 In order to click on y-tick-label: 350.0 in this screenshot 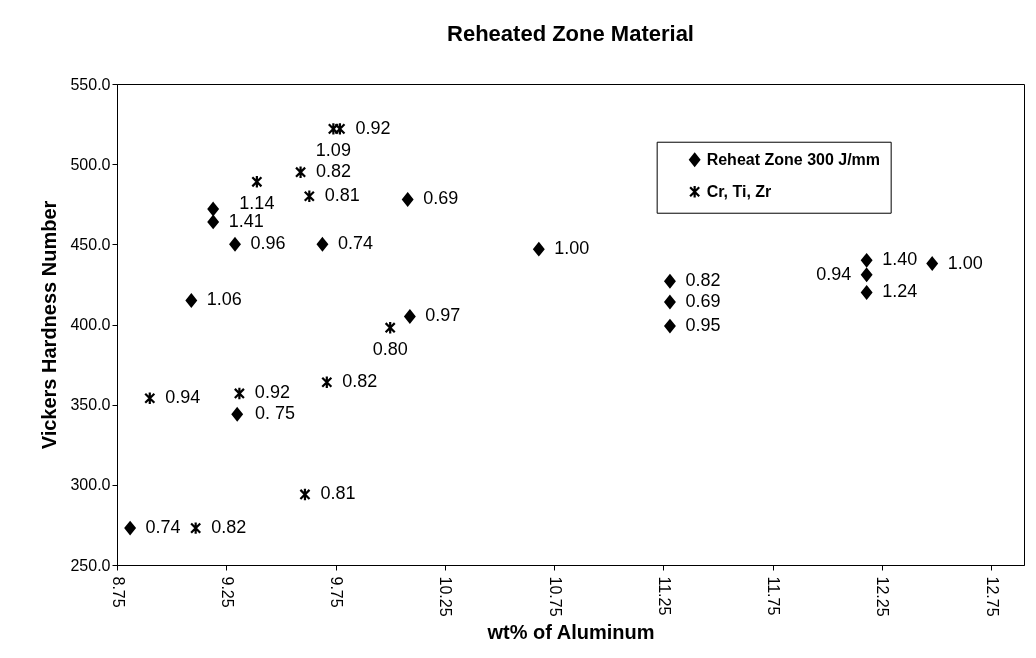, I will do `click(90, 405)`.